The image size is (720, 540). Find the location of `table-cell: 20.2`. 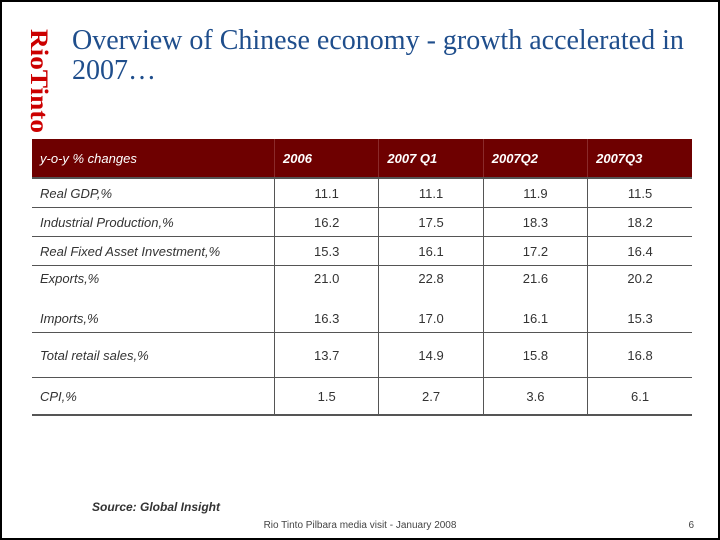

table-cell: 20.2 is located at coordinates (640, 278).